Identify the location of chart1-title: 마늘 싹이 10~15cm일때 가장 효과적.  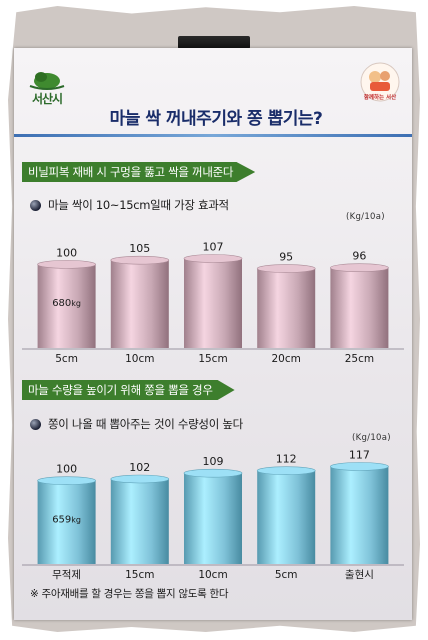
(138, 205).